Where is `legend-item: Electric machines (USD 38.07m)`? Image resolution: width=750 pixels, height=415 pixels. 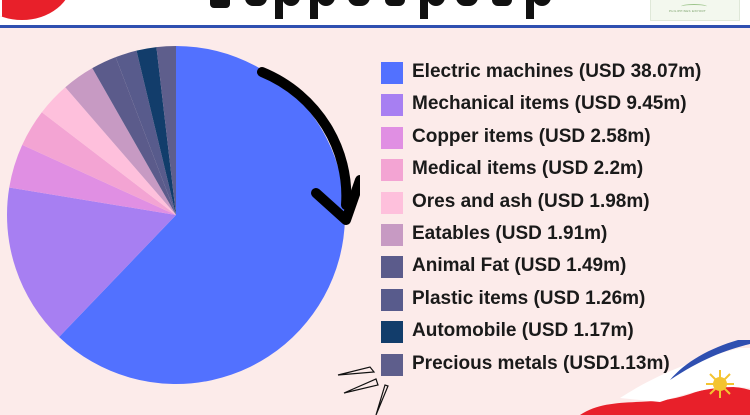
legend-item: Electric machines (USD 38.07m) is located at coordinates (561, 72).